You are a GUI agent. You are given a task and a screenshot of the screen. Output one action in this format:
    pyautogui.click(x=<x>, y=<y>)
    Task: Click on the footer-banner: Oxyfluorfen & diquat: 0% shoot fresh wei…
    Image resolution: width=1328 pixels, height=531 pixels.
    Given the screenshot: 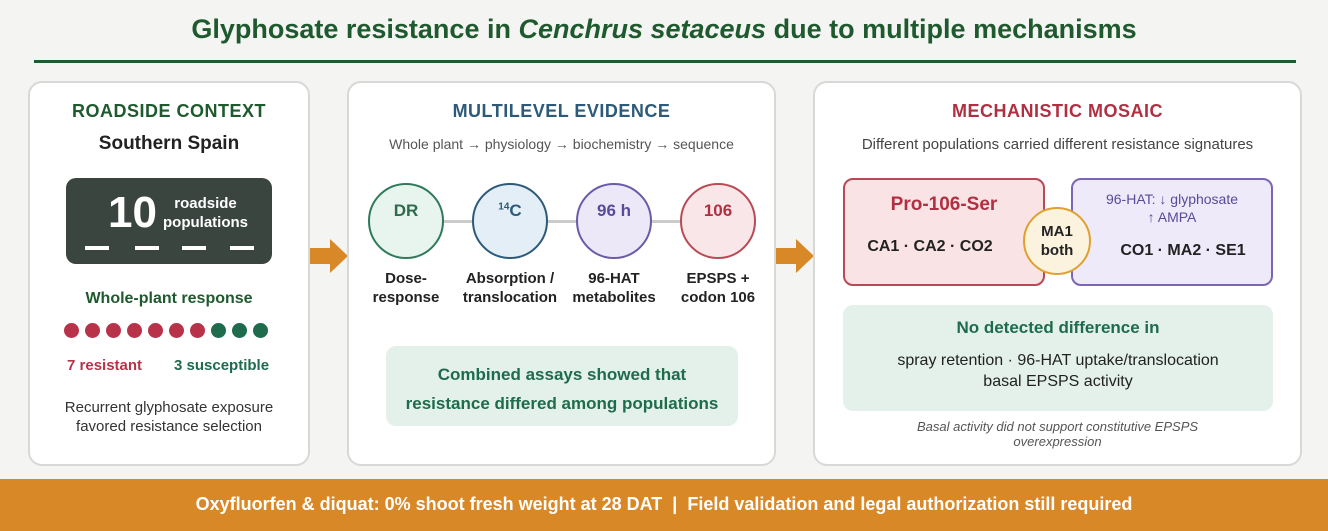 What is the action you would take?
    pyautogui.click(x=664, y=505)
    